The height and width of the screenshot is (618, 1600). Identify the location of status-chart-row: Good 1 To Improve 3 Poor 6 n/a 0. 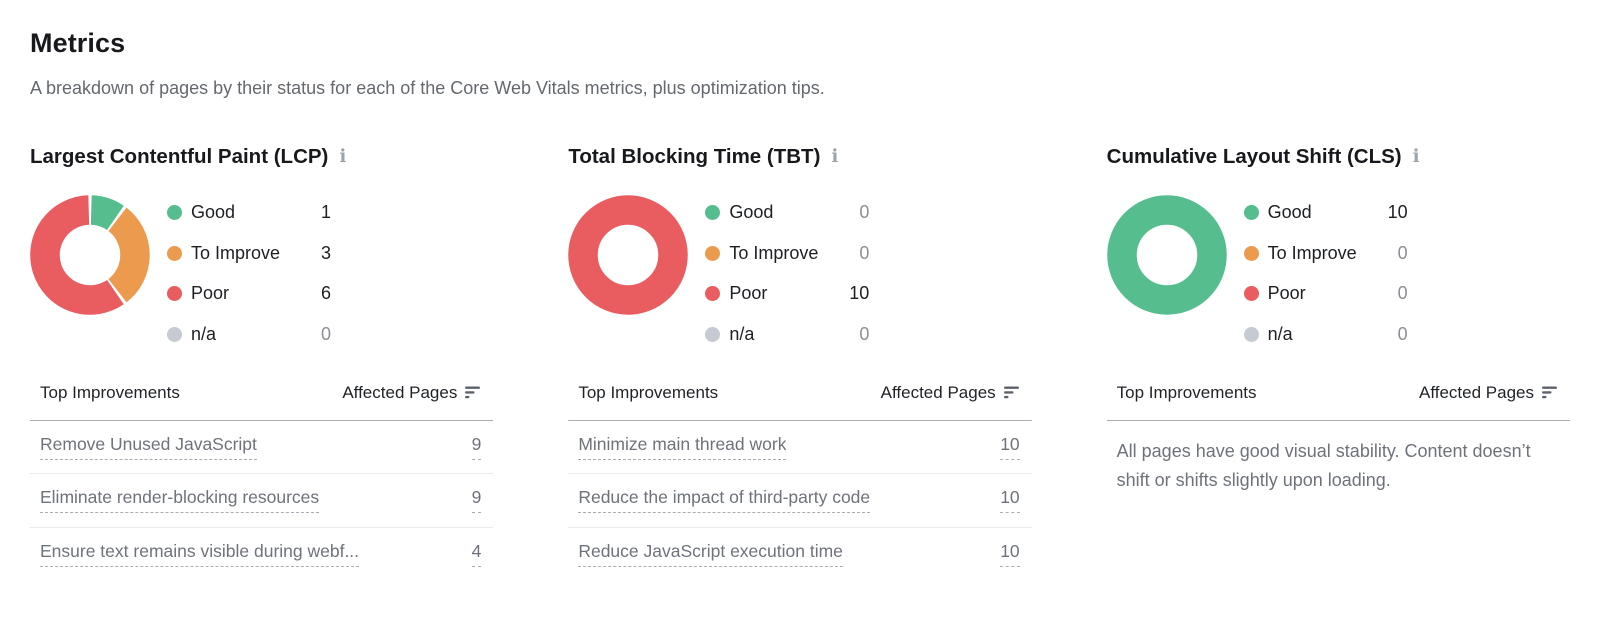
(261, 271).